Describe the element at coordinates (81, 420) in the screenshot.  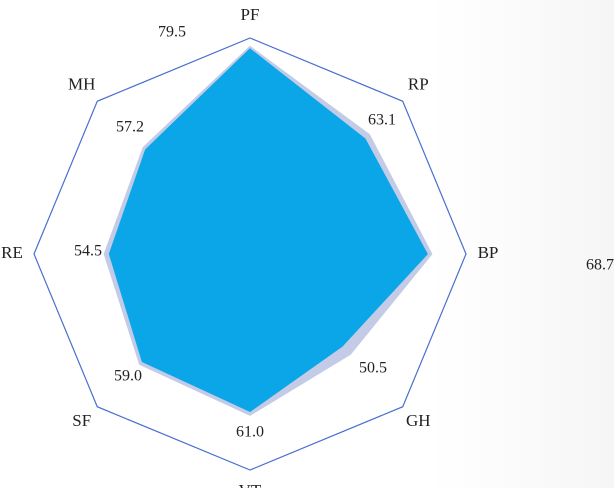
I see `axis-label: SF` at that location.